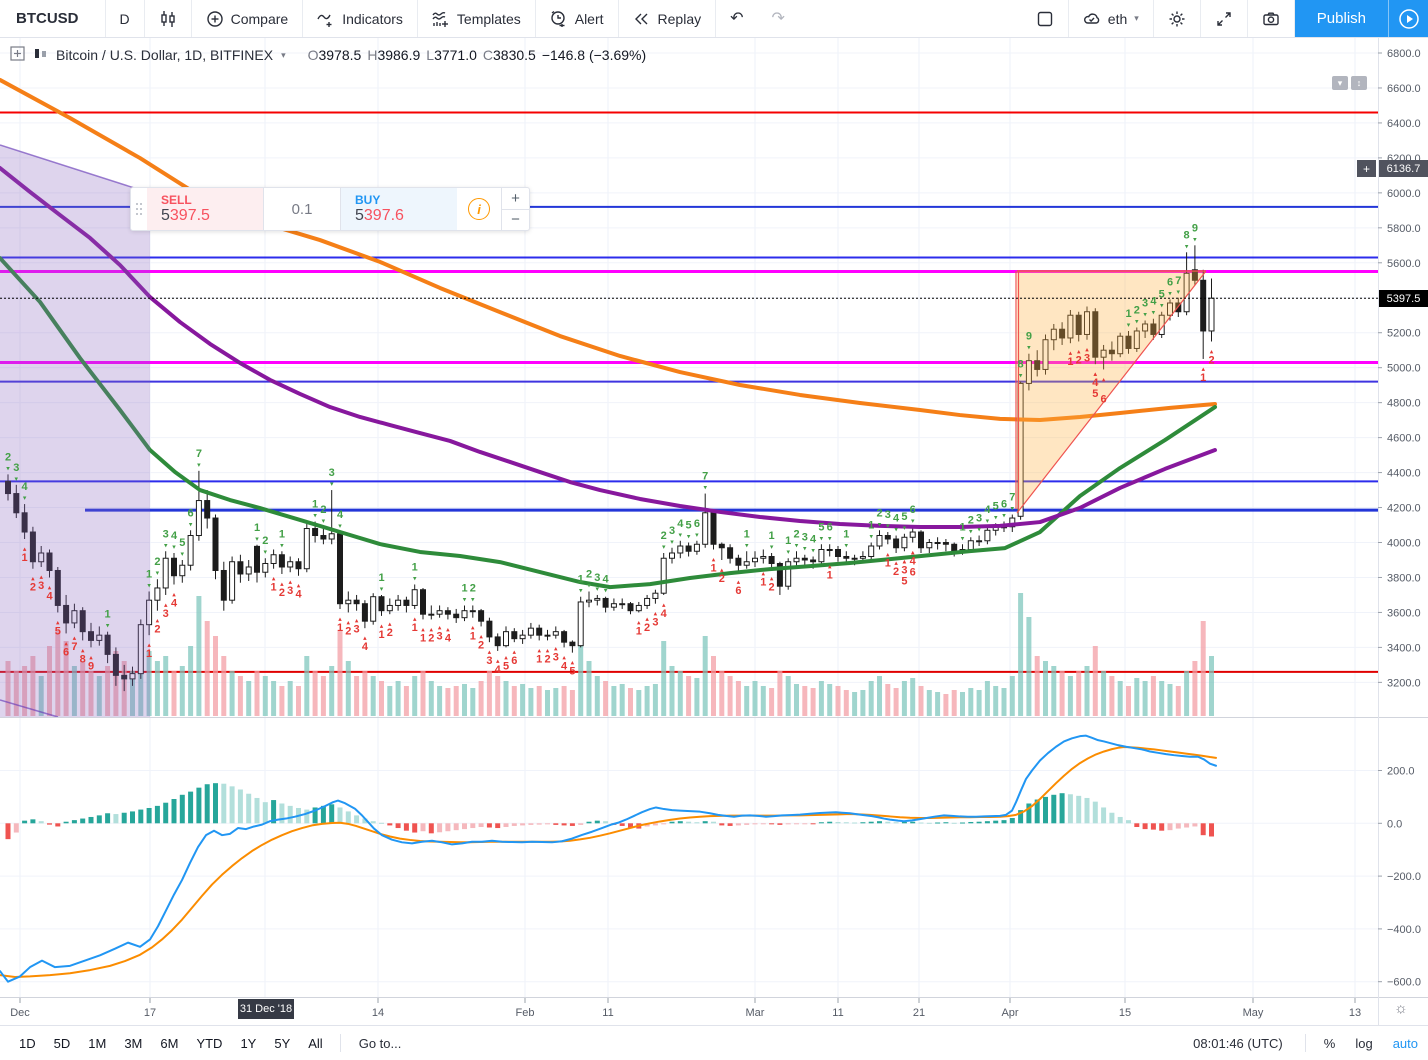 The image size is (1428, 1060). I want to click on percent-scale-button: %, so click(1329, 1043).